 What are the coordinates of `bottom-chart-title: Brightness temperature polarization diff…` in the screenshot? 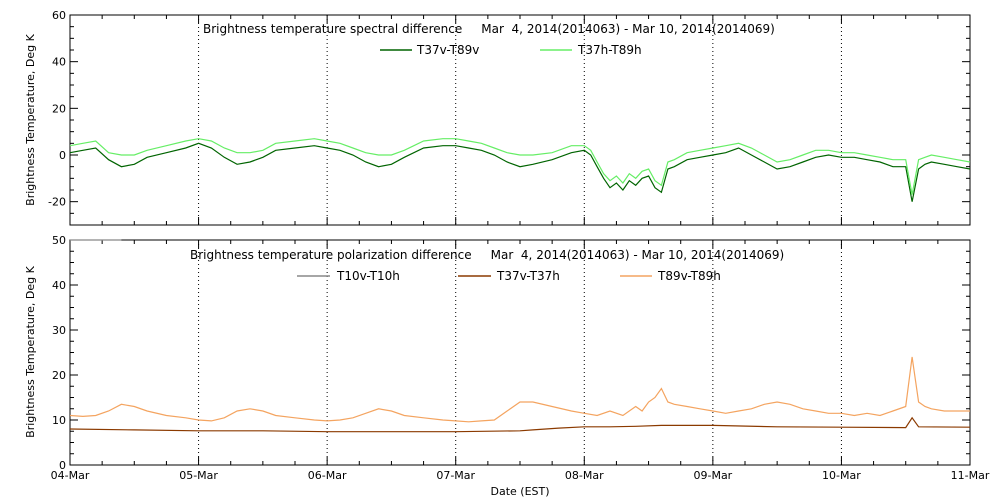 It's located at (487, 255).